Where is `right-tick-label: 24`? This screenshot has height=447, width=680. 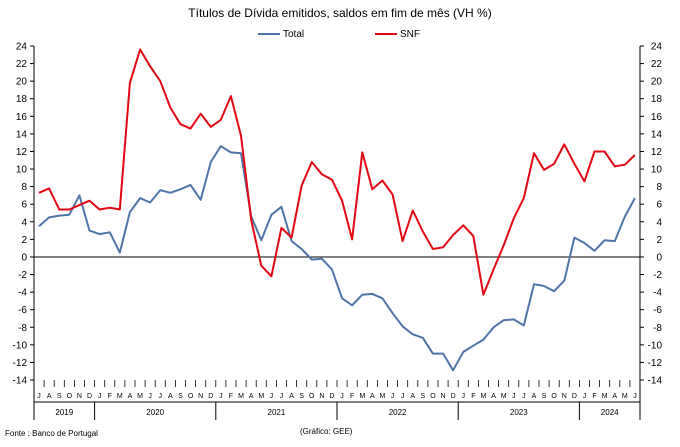
right-tick-label: 24 is located at coordinates (657, 47).